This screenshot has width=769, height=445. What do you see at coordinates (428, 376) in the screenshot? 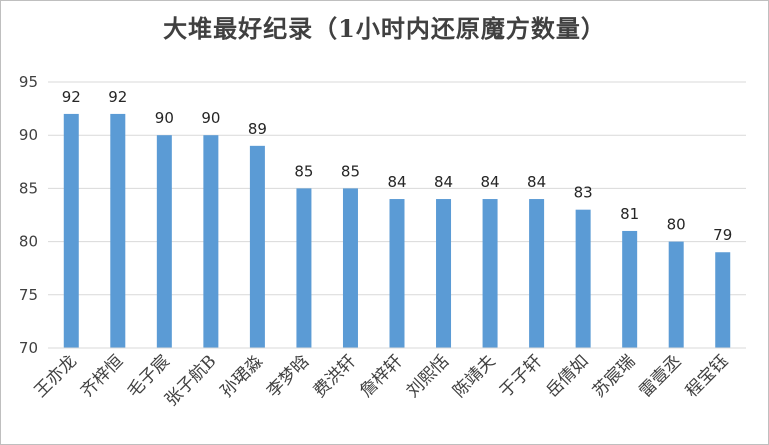
I see `x-category-label: 刘熙恬` at bounding box center [428, 376].